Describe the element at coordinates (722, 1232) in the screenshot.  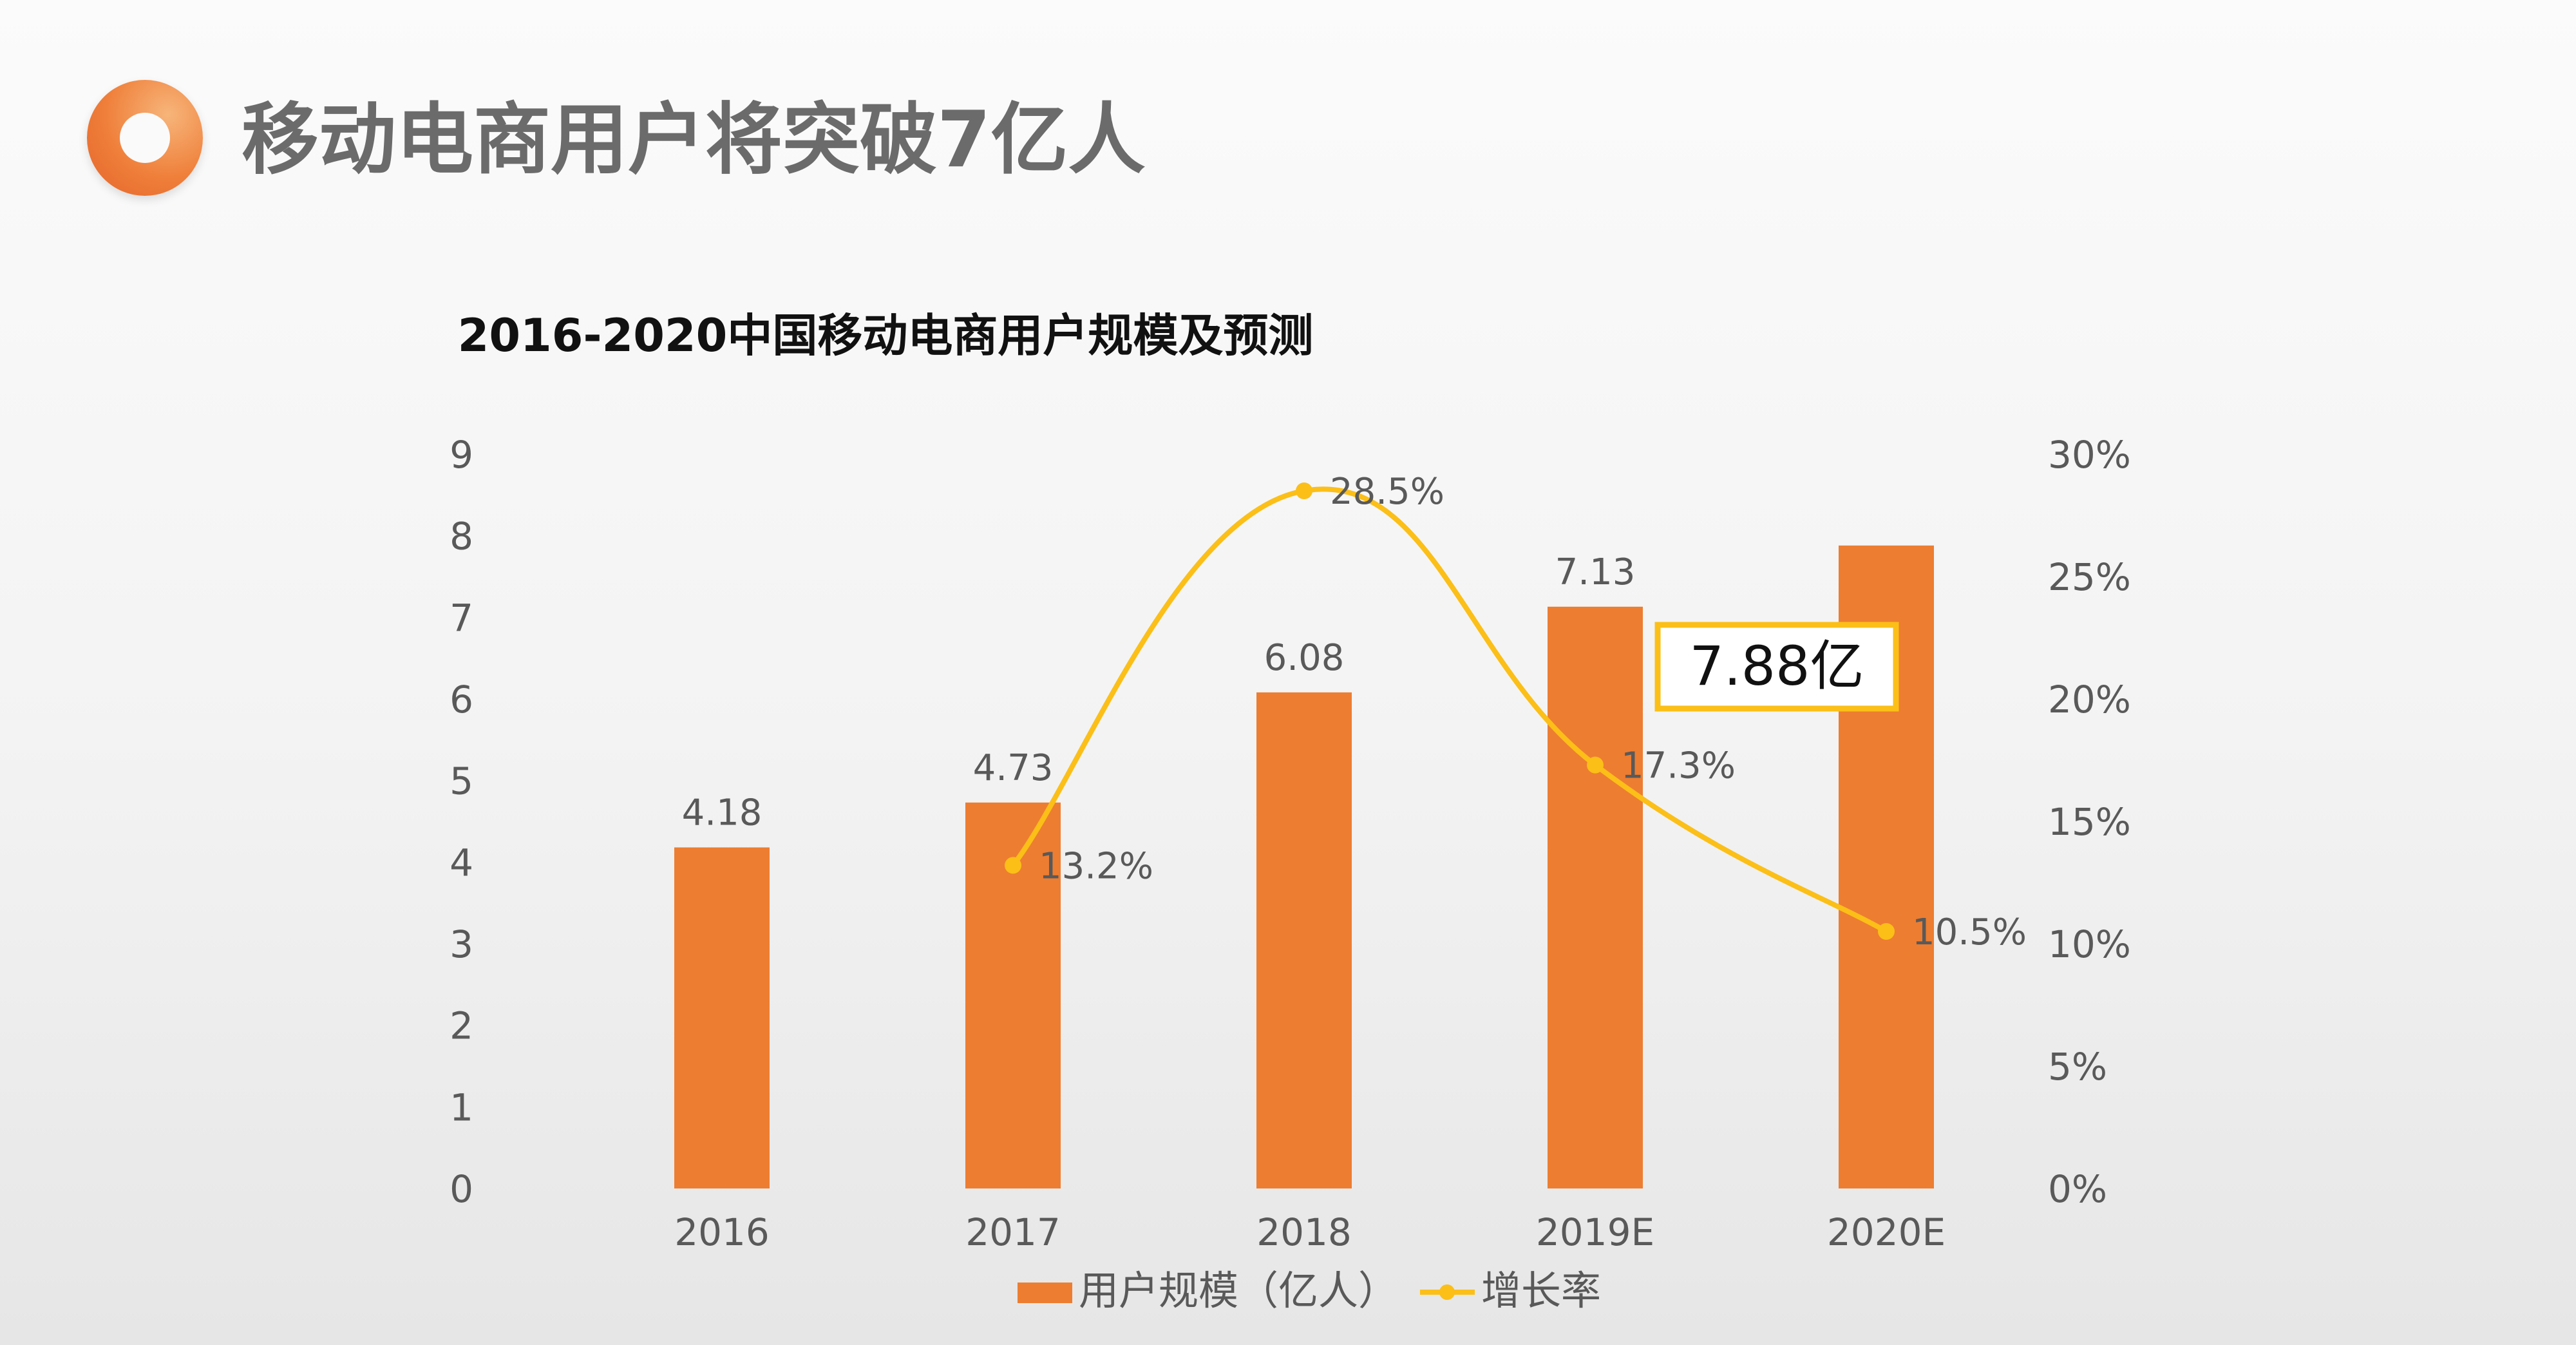
I see `x-axis-tick-label: 2016` at that location.